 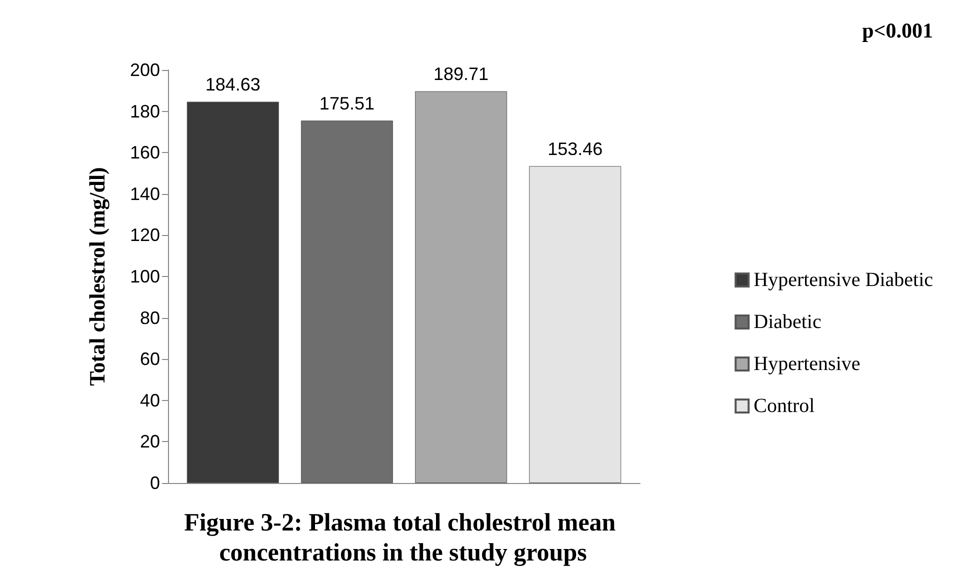 What do you see at coordinates (807, 364) in the screenshot?
I see `legend-label: Hypertensive` at bounding box center [807, 364].